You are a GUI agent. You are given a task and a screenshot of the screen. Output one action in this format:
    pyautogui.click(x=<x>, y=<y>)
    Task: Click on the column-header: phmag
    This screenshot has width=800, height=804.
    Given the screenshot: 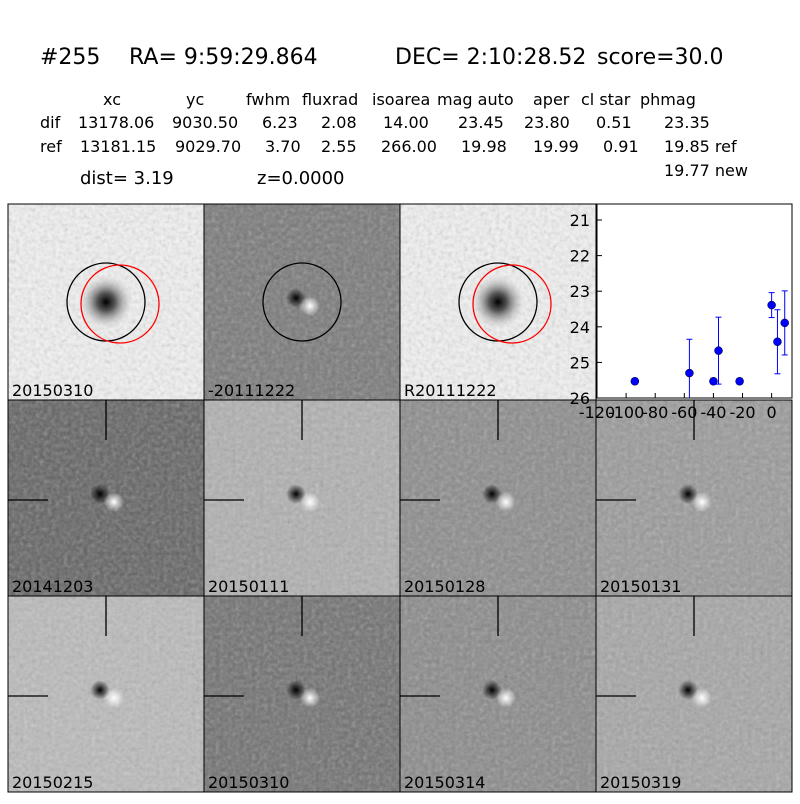 What is the action you would take?
    pyautogui.click(x=668, y=99)
    